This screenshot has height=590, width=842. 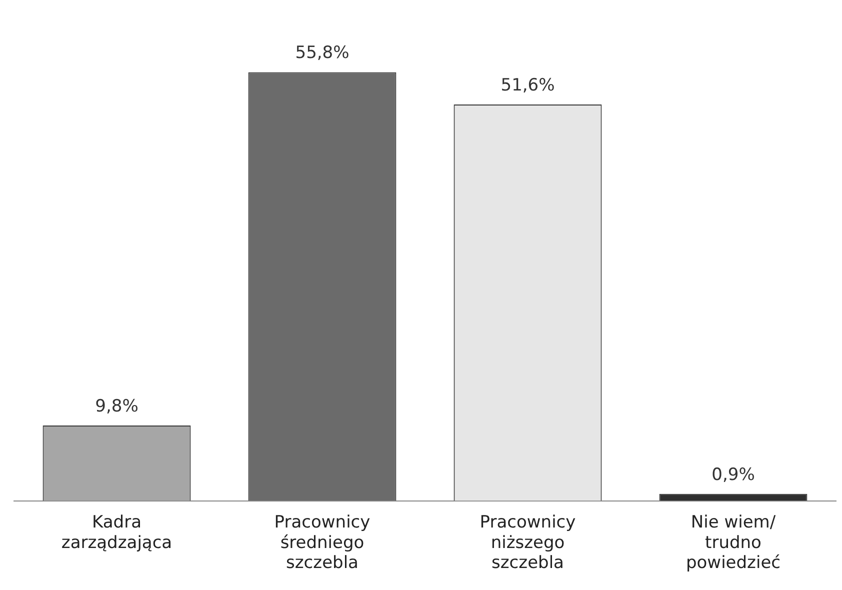 I want to click on x-tick-label: Nie wiem/ trudno powiedzieć, so click(x=733, y=543).